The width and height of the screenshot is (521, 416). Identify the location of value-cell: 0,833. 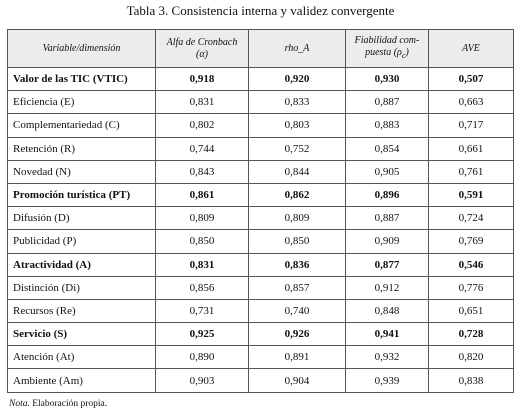
(297, 102).